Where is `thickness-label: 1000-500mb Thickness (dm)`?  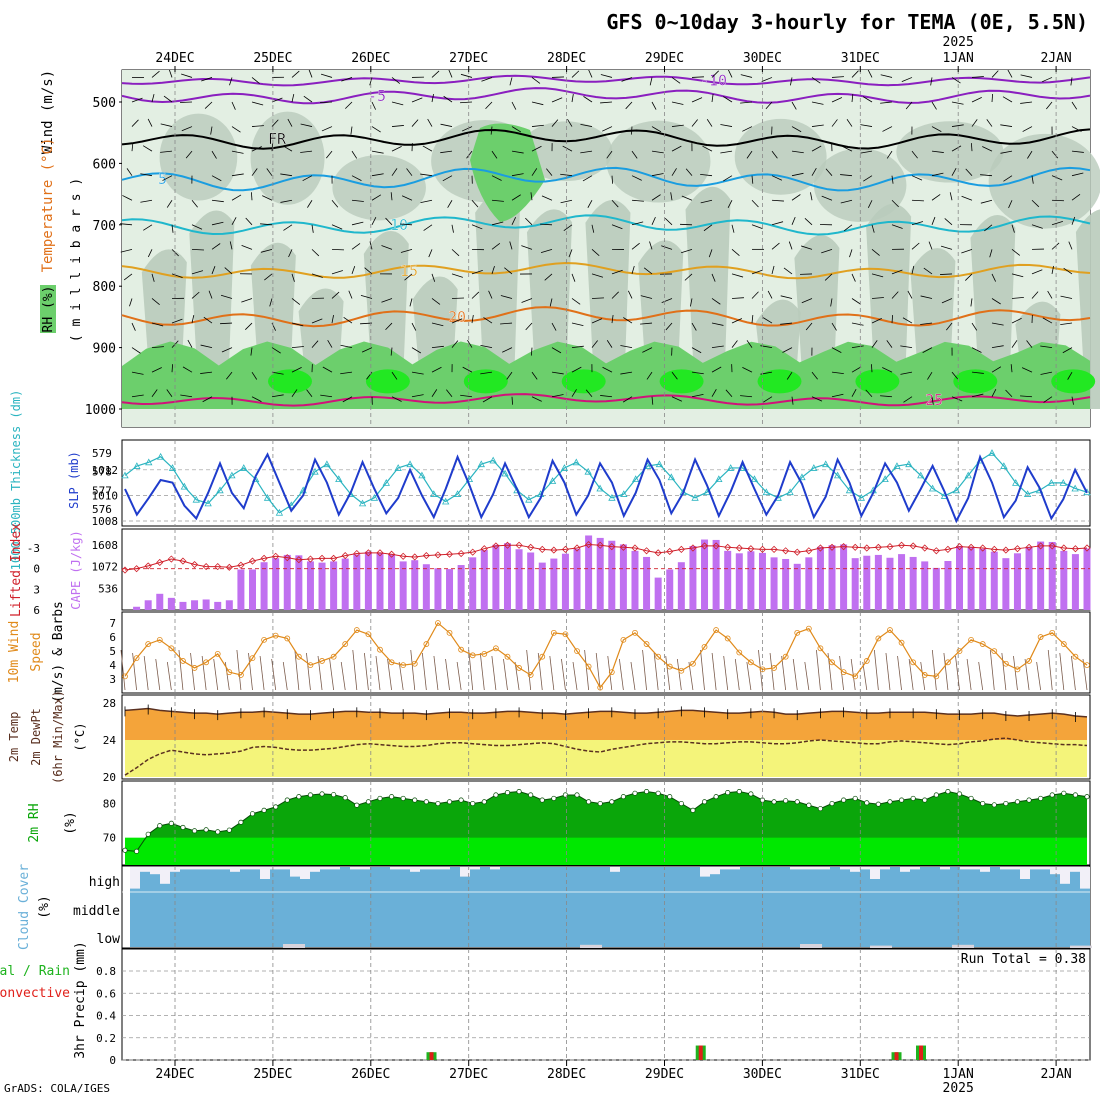 thickness-label: 1000-500mb Thickness (dm) is located at coordinates (16, 480).